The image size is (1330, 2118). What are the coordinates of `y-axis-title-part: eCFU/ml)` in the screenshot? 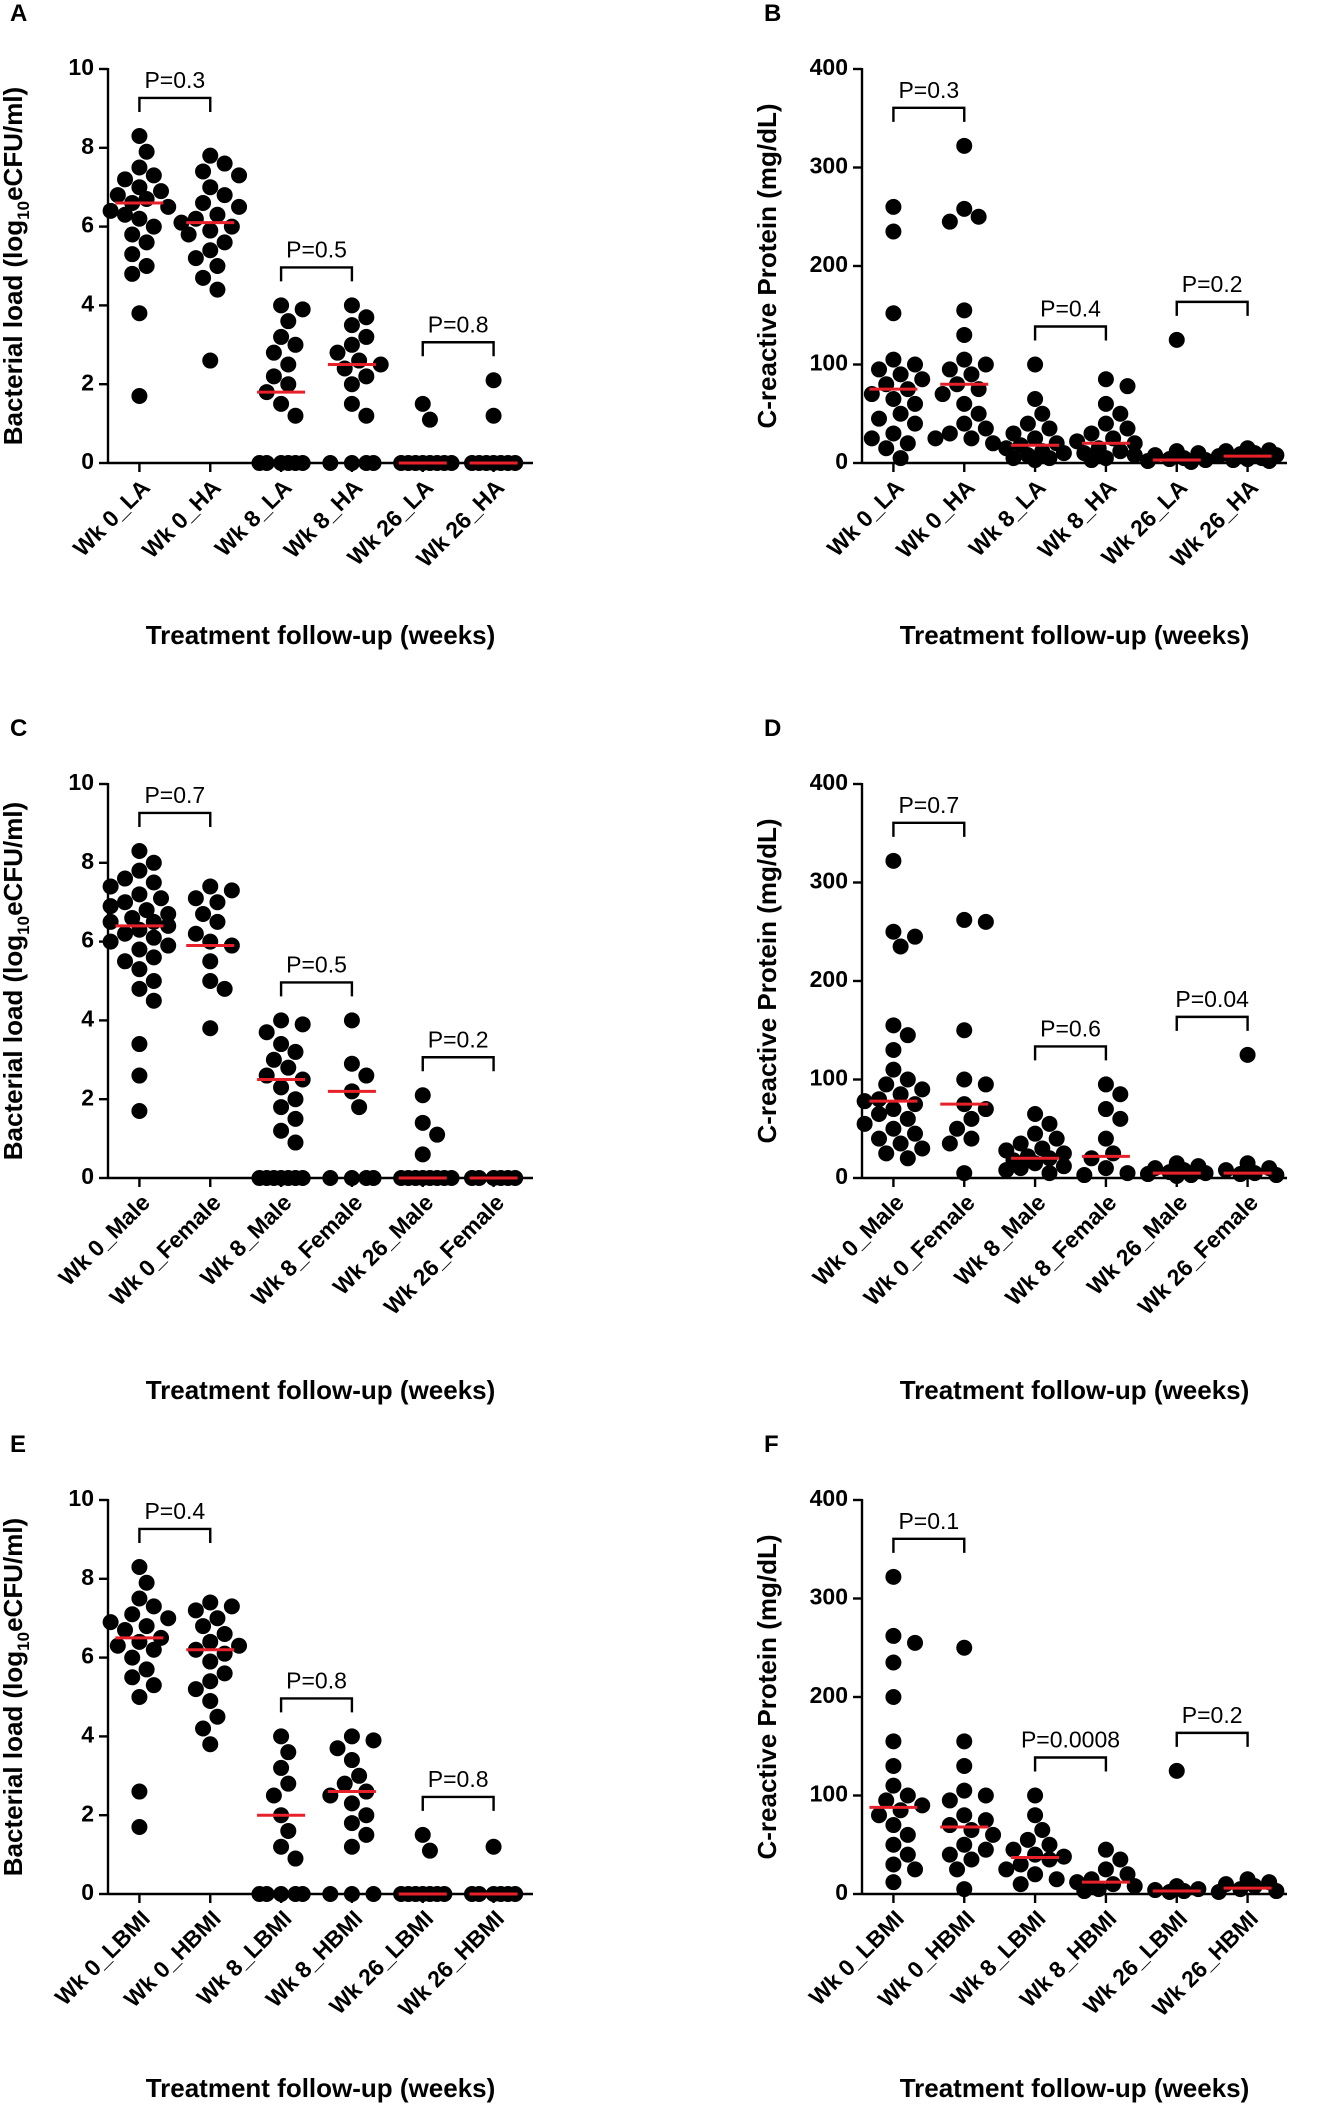 It's located at (14, 1575).